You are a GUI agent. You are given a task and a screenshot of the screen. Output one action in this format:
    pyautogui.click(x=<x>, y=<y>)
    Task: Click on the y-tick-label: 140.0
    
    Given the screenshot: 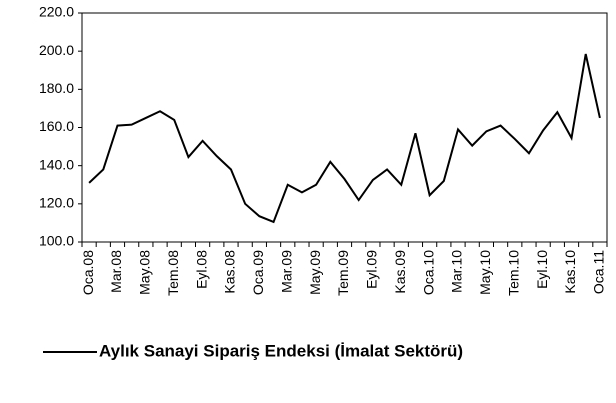 What is the action you would take?
    pyautogui.click(x=56, y=164)
    